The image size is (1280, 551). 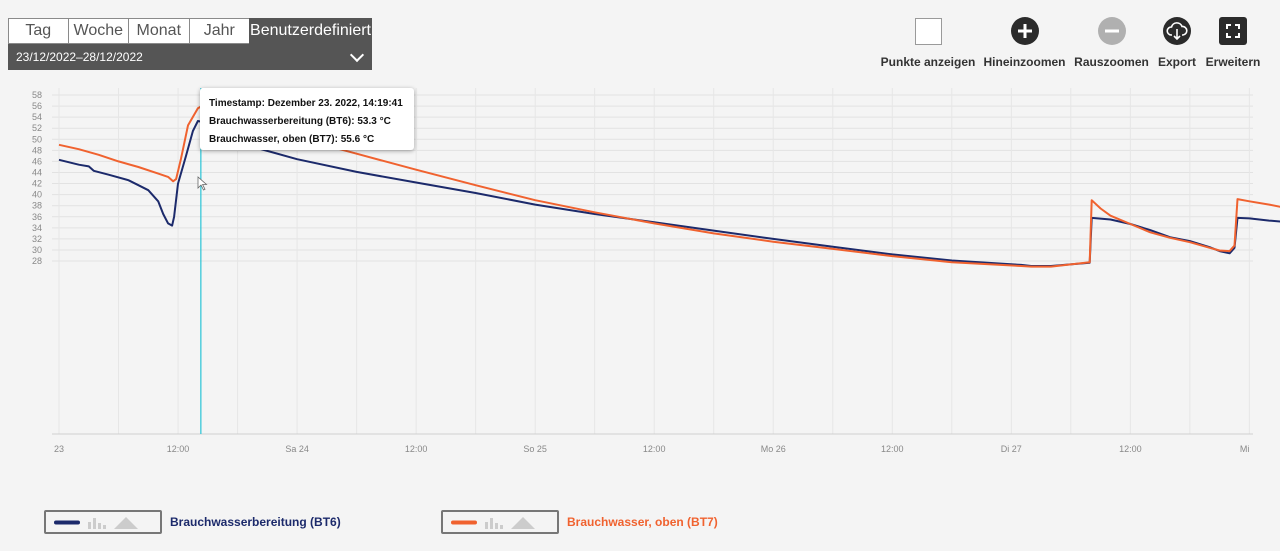 What do you see at coordinates (1233, 62) in the screenshot?
I see `expand-label: Erweitern` at bounding box center [1233, 62].